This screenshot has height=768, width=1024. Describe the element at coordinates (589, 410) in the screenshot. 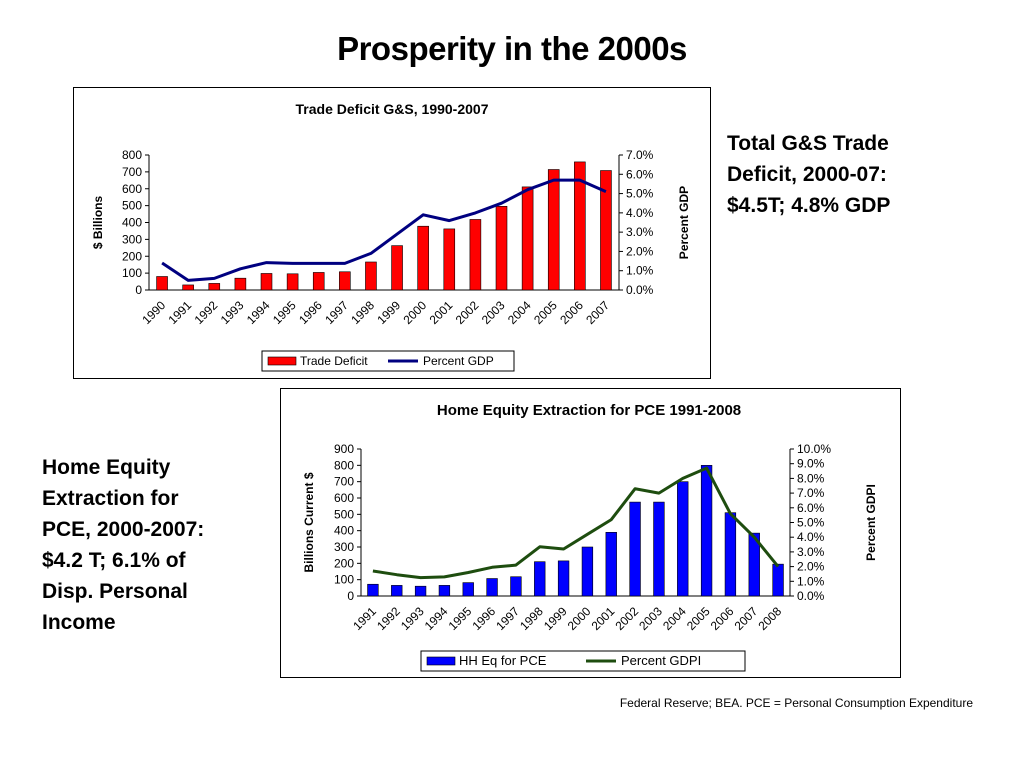

I see `chart-title: Home Equity Extraction for PCE 1991-2008` at that location.